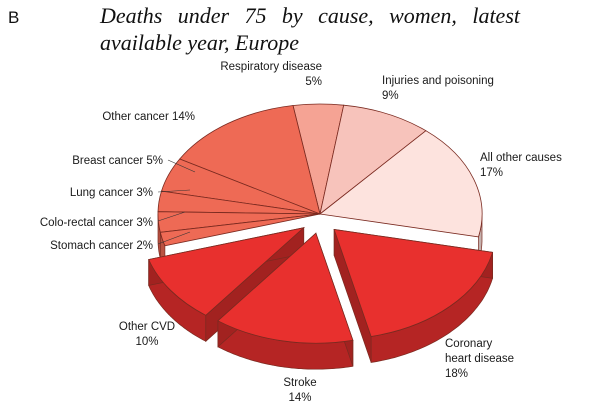  Describe the element at coordinates (271, 74) in the screenshot. I see `slice-label-respiratory-disease: Respiratory disease 5%` at that location.